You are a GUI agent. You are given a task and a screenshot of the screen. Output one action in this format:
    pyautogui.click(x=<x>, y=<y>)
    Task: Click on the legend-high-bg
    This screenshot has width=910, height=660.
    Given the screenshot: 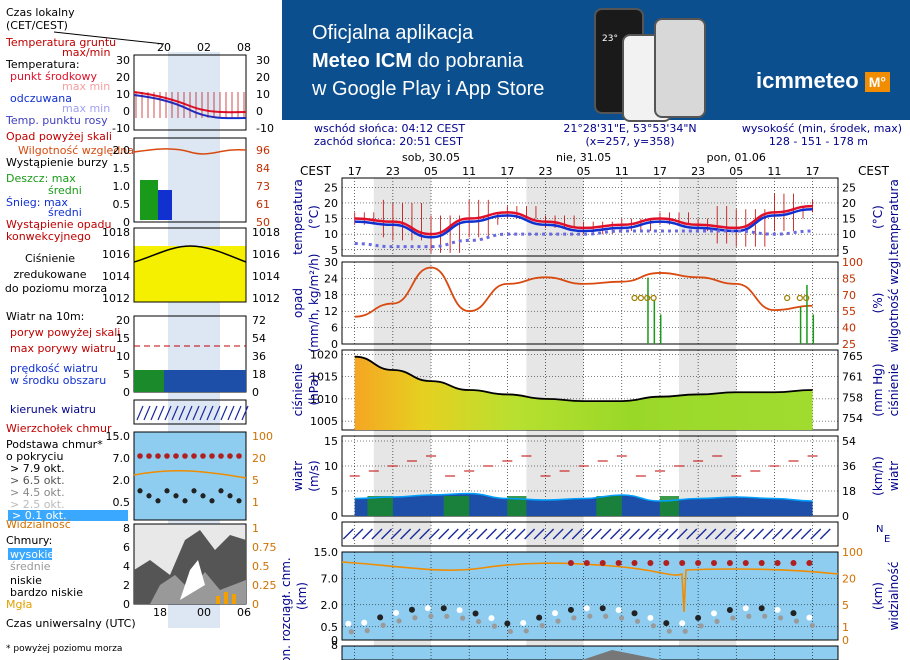 What is the action you would take?
    pyautogui.click(x=30, y=554)
    